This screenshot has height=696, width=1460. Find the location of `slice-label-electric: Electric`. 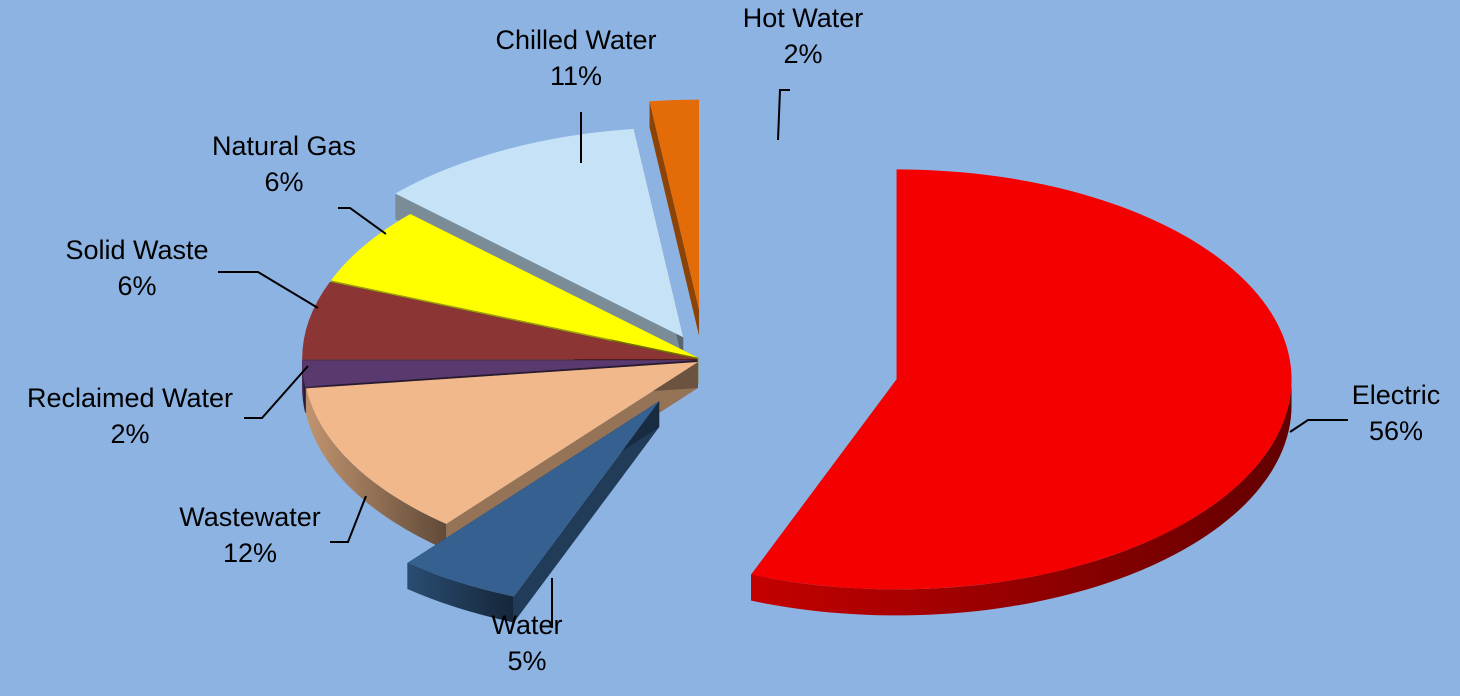

slice-label-electric: Electric is located at coordinates (1396, 395).